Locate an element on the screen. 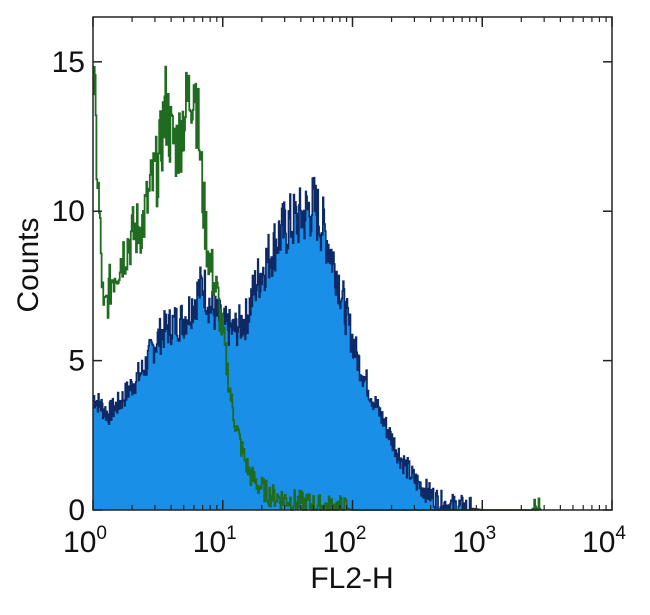  x-tick-label: 10⁴ is located at coordinates (604, 541).